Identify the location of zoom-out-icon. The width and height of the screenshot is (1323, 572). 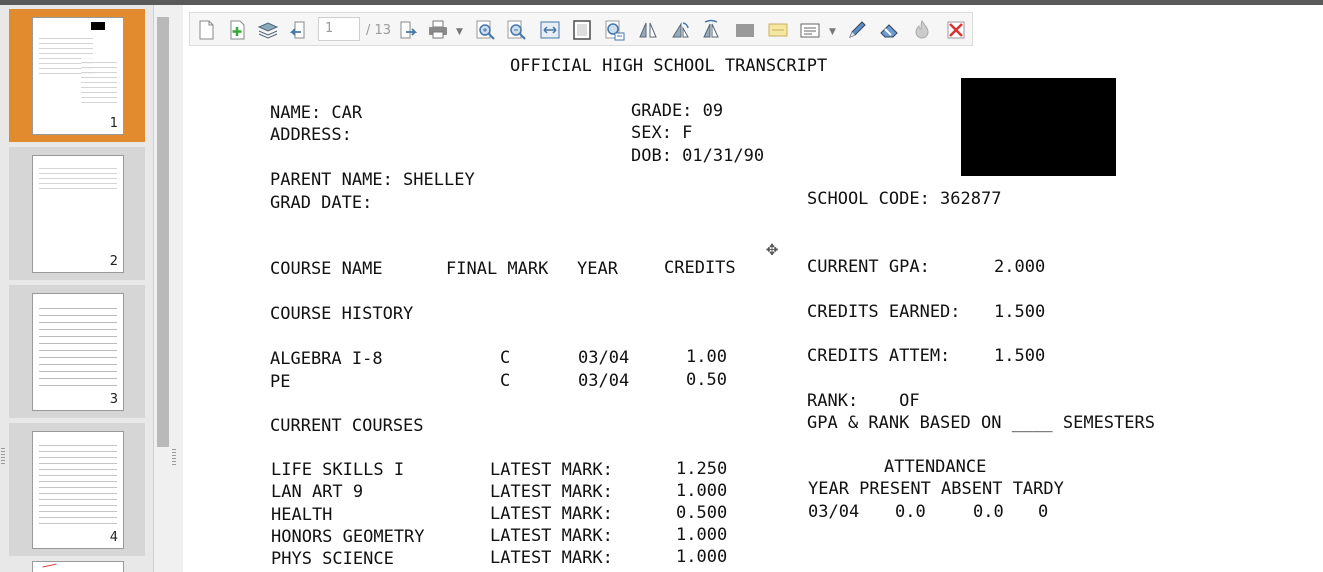
(516, 30).